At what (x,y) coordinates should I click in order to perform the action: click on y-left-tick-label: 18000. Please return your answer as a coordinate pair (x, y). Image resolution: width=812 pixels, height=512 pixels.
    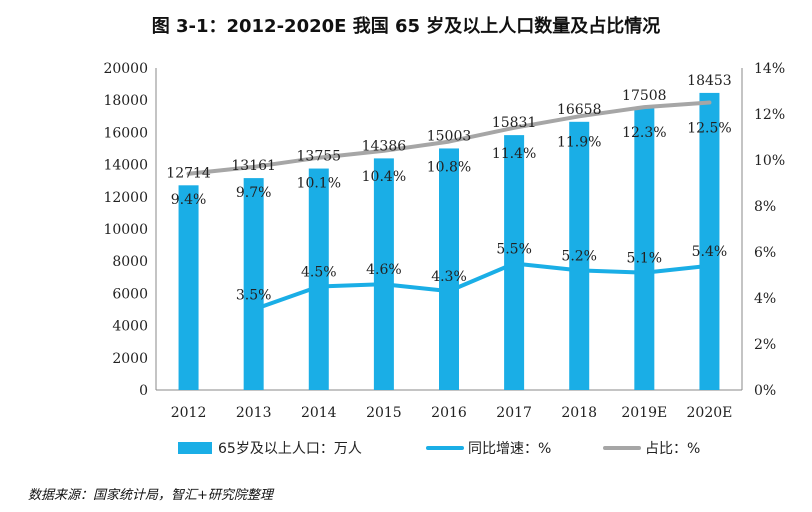
    Looking at the image, I should click on (125, 101).